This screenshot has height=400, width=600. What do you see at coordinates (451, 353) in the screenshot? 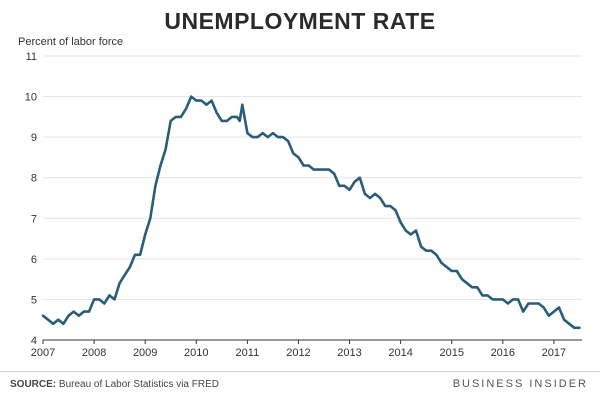
I see `x-tick-label: 2015` at bounding box center [451, 353].